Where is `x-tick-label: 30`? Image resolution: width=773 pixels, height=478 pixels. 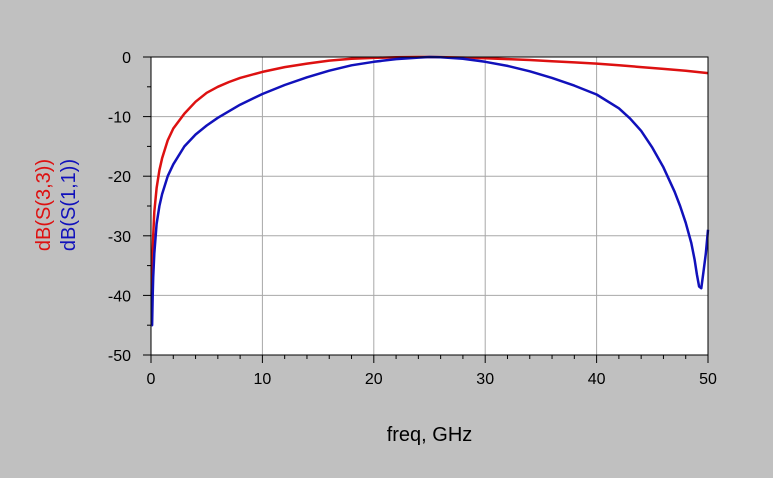 x-tick-label: 30 is located at coordinates (485, 379).